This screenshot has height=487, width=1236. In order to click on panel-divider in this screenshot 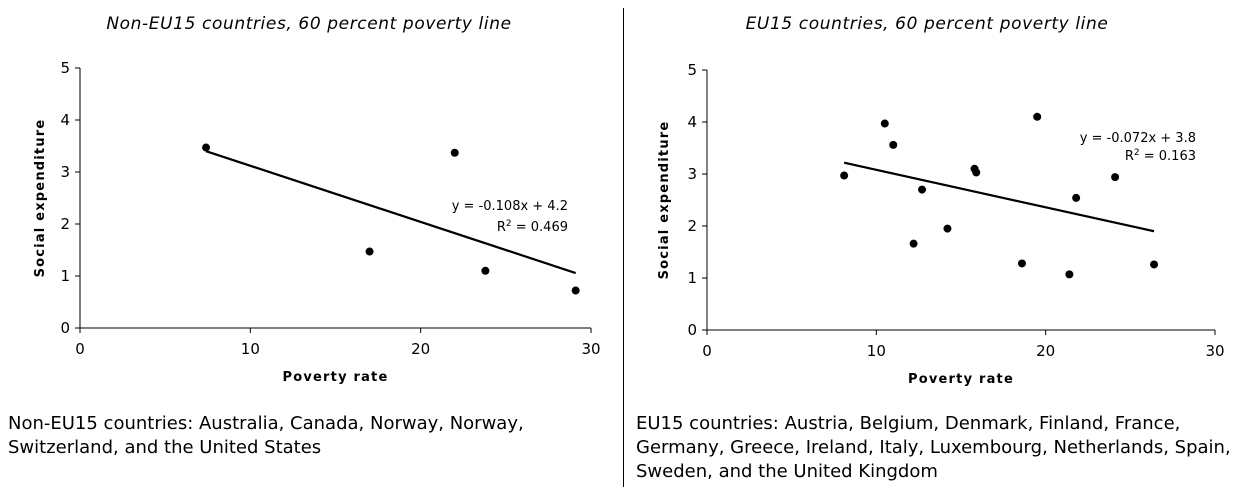, I will do `click(623, 247)`.